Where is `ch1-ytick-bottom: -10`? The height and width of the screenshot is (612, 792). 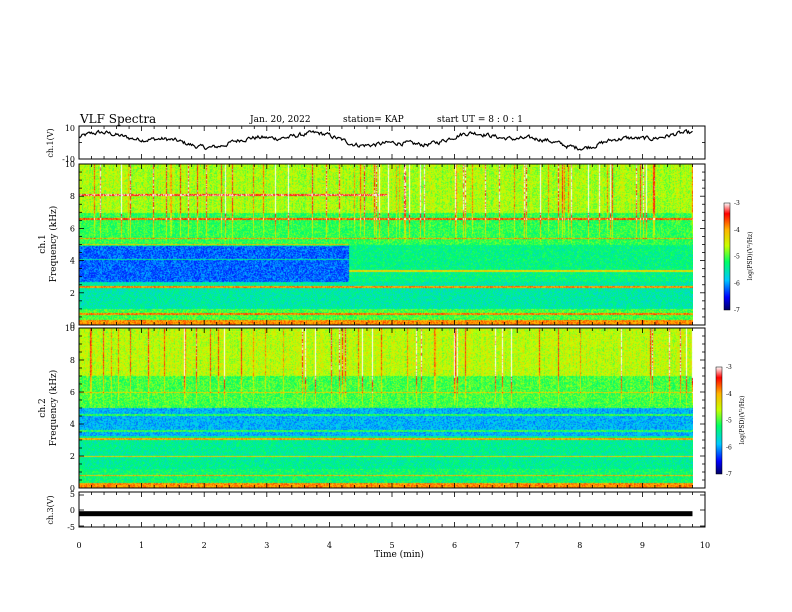
ch1-ytick-bottom: -10 is located at coordinates (68, 159).